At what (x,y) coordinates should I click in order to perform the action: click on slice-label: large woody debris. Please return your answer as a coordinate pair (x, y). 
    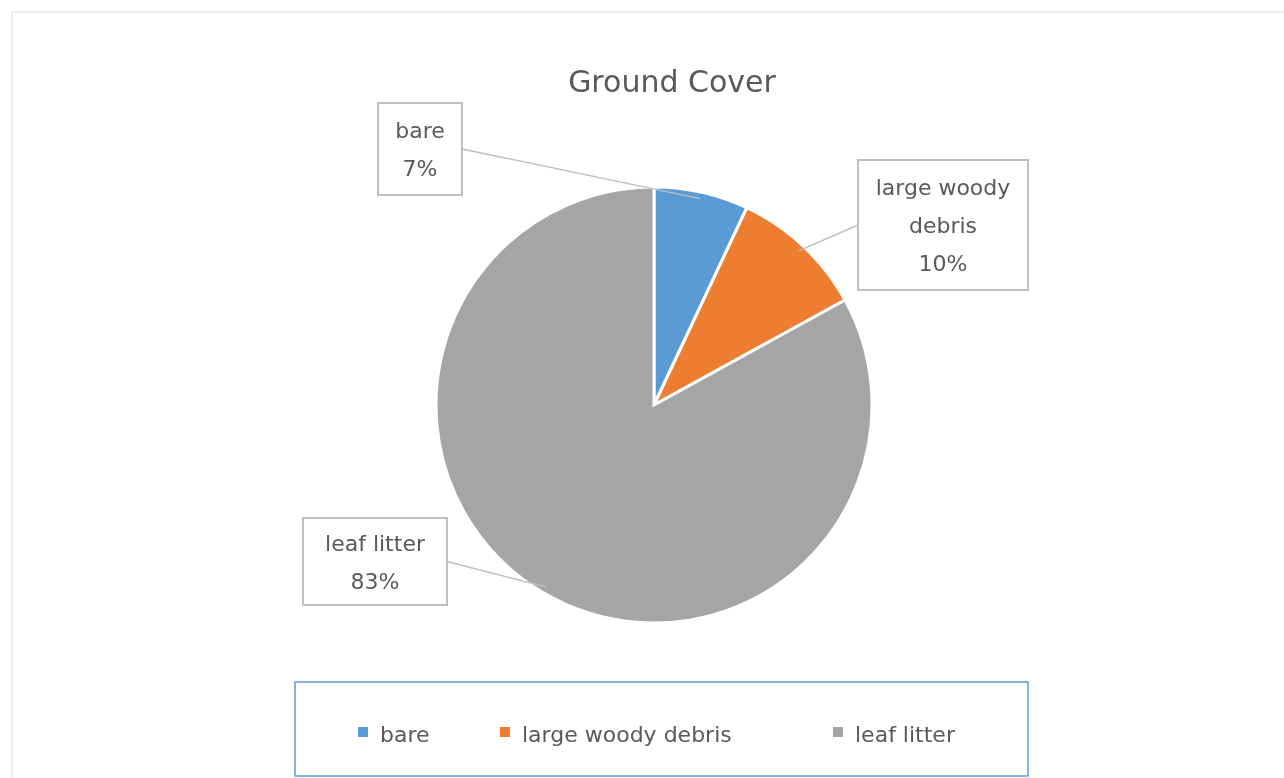
    Looking at the image, I should click on (943, 206).